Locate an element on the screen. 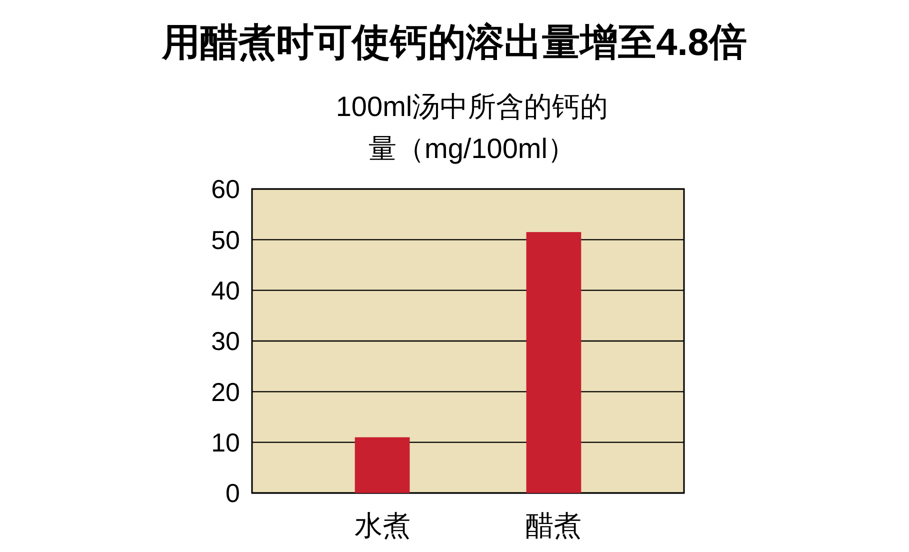 The width and height of the screenshot is (909, 552). y-axis-title: 100ml汤中所含的钙的量（mg/100ml） is located at coordinates (472, 128).